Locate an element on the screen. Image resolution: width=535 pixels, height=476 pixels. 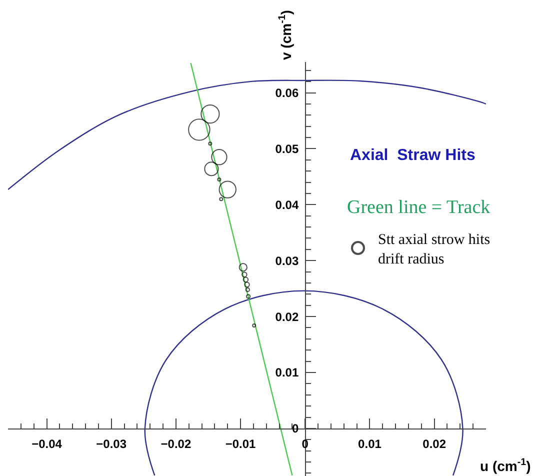
x-tick-label: −0.04 is located at coordinates (47, 443).